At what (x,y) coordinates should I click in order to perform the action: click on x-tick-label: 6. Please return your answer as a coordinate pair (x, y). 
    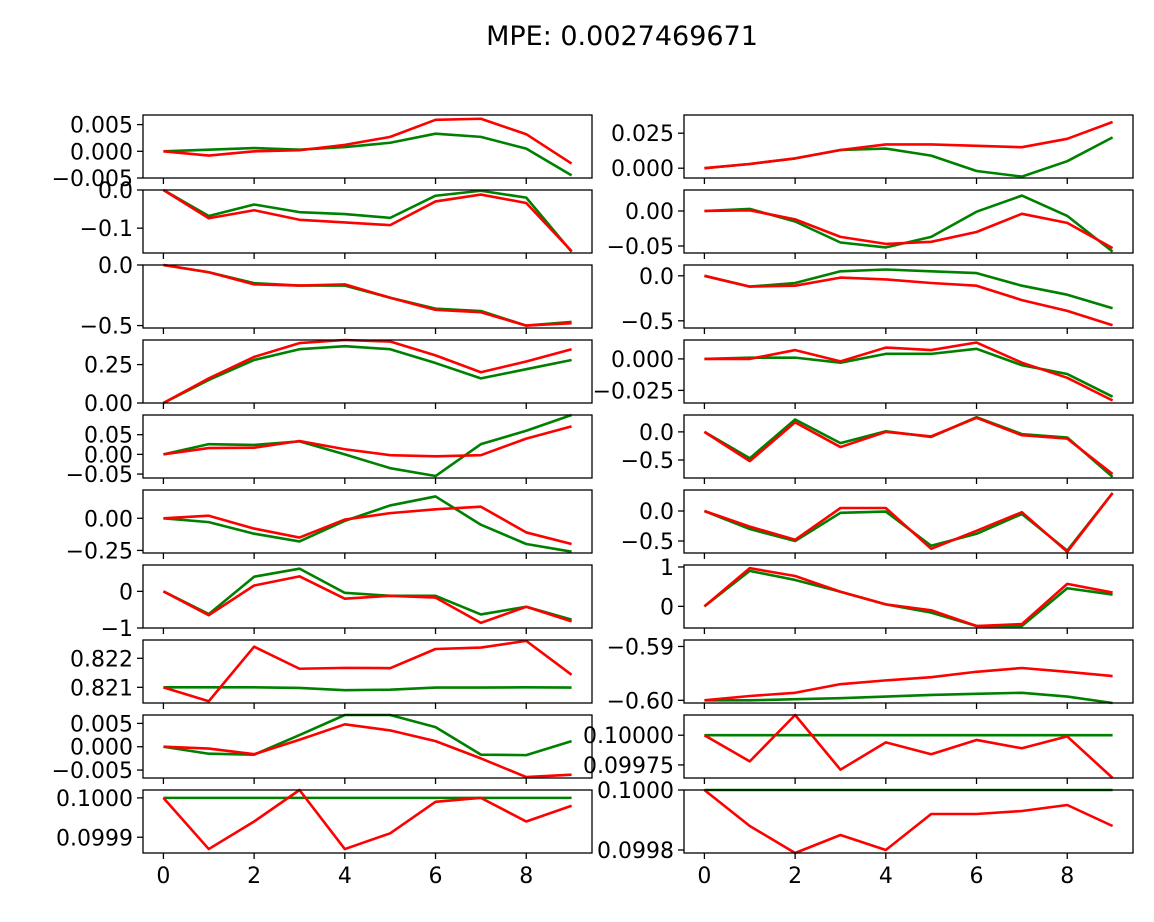
    Looking at the image, I should click on (977, 876).